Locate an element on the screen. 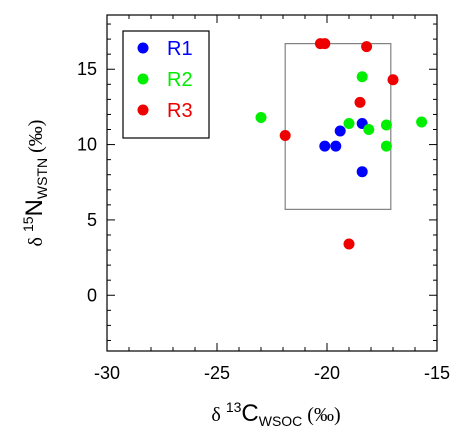  x-axis-title: δ 13CWSOC (‰) is located at coordinates (275, 414).